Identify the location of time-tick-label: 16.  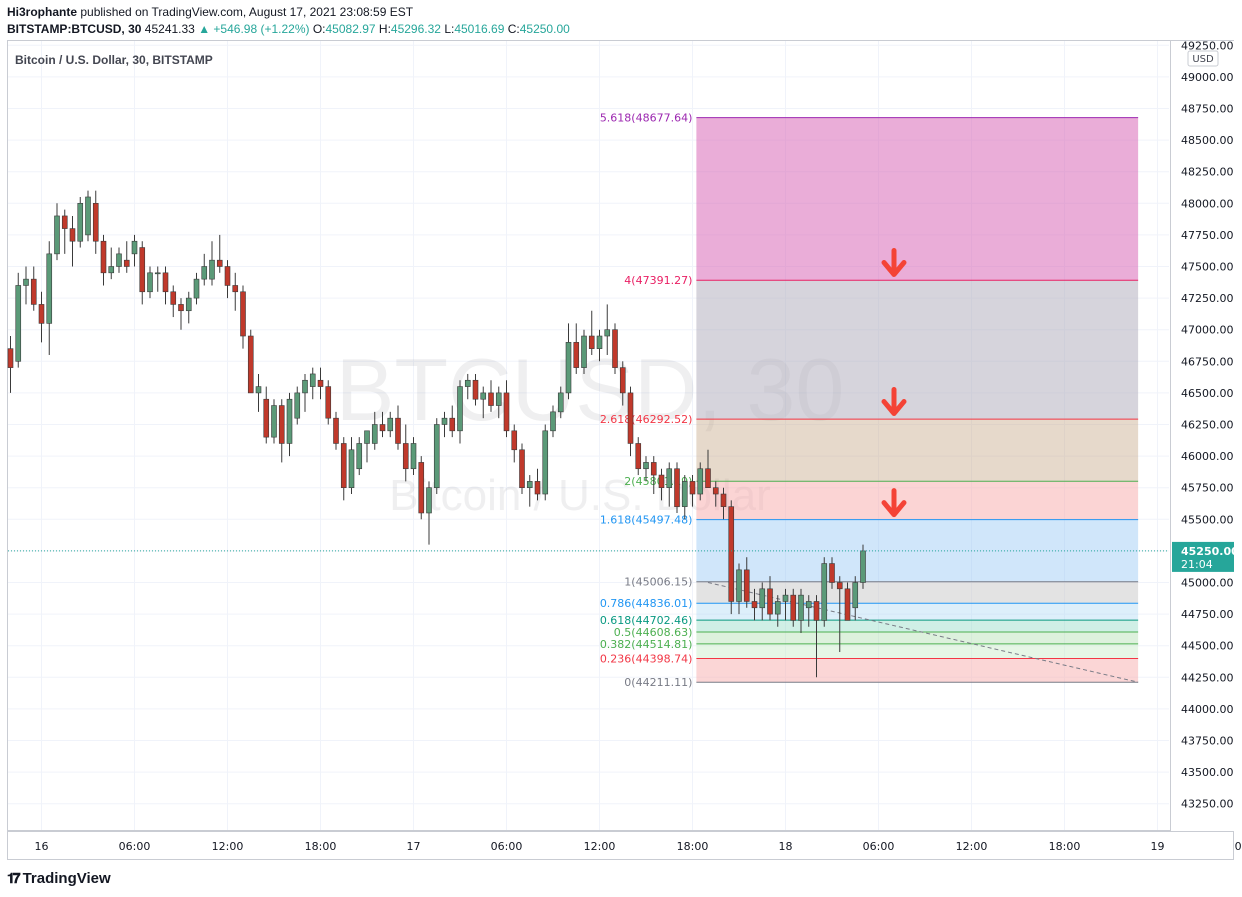
(42, 846).